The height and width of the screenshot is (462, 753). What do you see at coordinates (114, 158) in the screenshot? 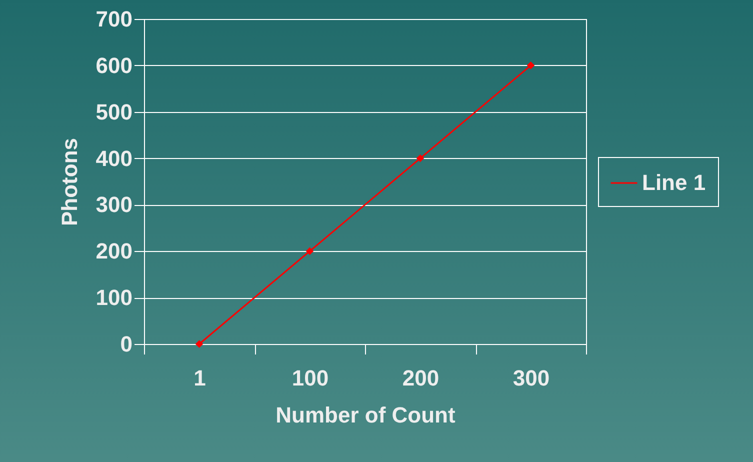
I see `y-tick-label: 400` at bounding box center [114, 158].